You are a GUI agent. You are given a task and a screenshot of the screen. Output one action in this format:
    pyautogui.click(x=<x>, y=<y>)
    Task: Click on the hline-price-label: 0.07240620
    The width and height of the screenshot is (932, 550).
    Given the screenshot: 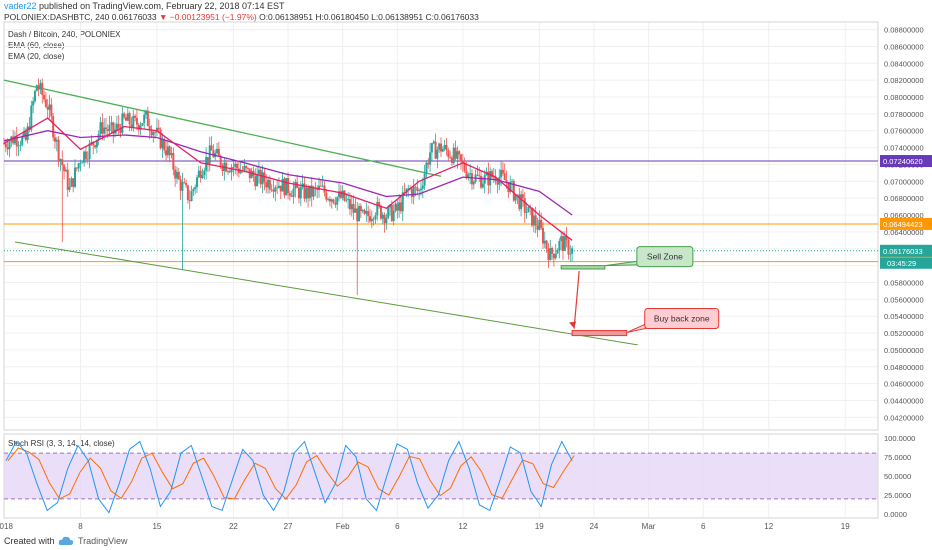 What is the action you would take?
    pyautogui.click(x=903, y=161)
    